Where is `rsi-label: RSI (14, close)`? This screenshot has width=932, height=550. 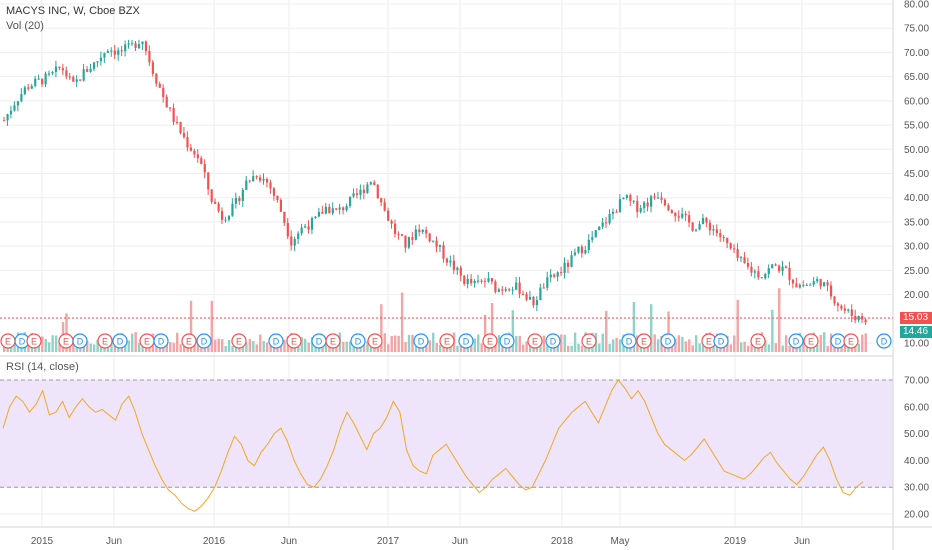 rsi-label: RSI (14, close) is located at coordinates (42, 367).